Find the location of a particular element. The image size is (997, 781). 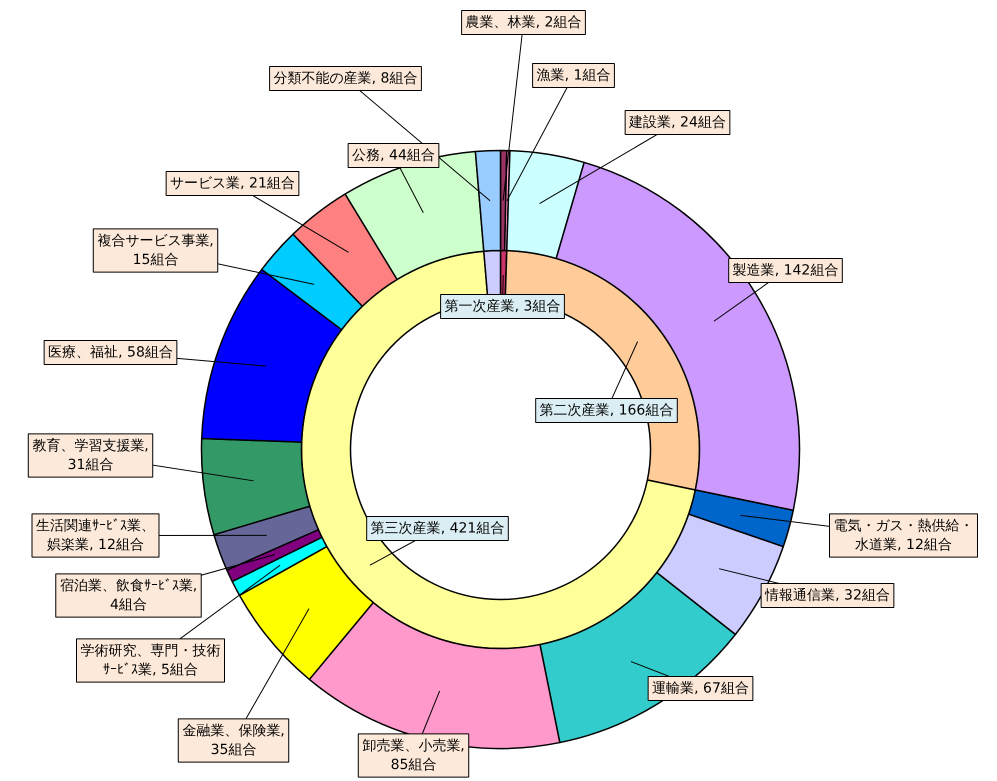

data-label: 複合サービス事業, 15組合 is located at coordinates (155, 250).